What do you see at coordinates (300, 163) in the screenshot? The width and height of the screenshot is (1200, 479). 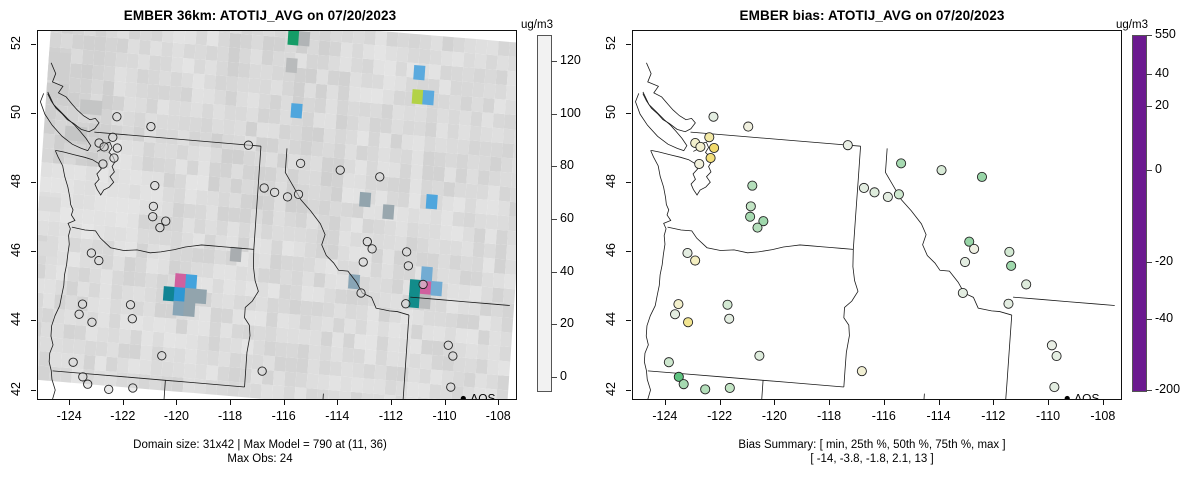 I see `aqs-station-marker` at bounding box center [300, 163].